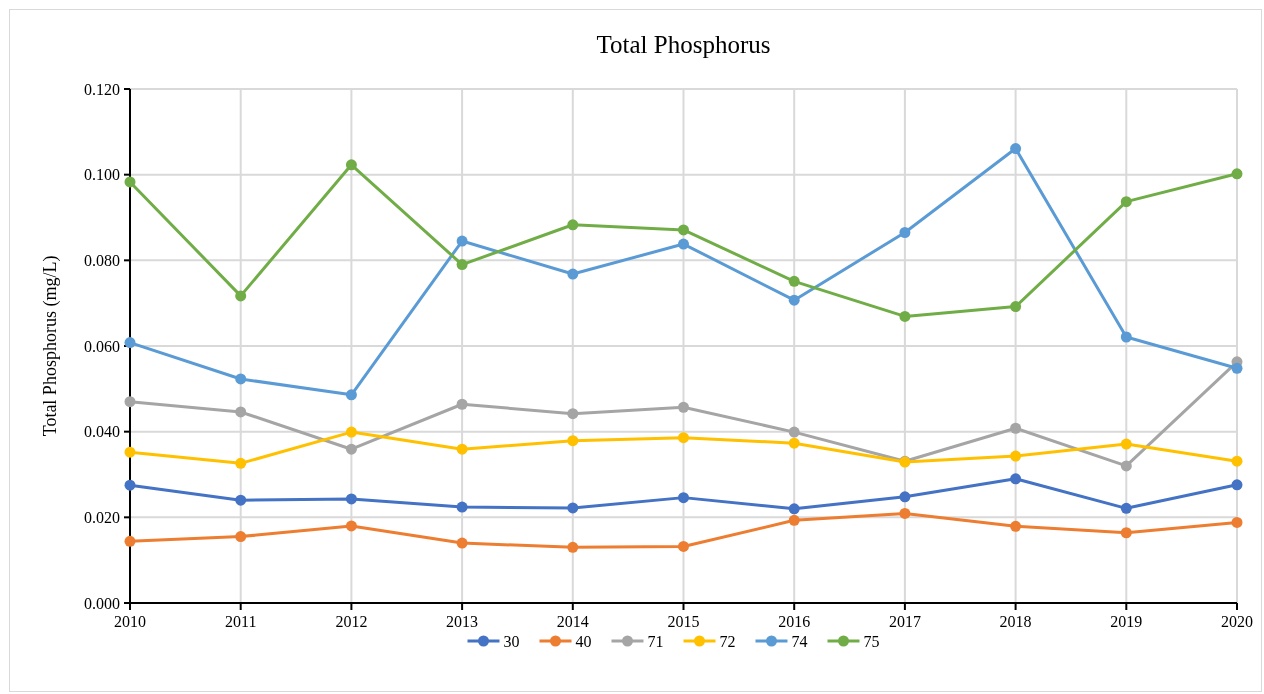 This screenshot has width=1264, height=694. I want to click on y-tick-label: 0.020, so click(102, 517).